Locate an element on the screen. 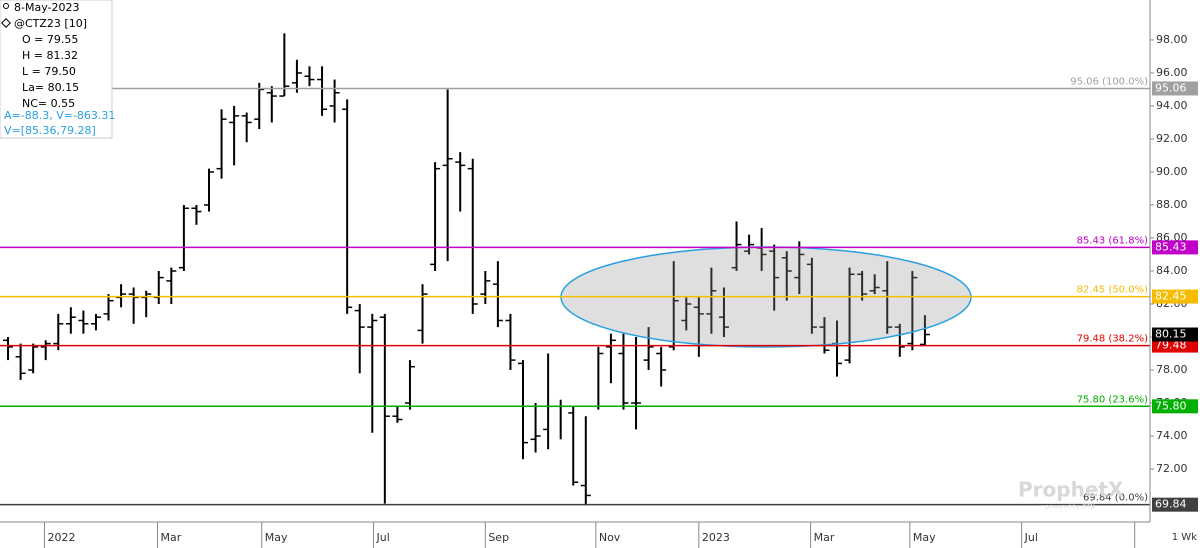 Image resolution: width=1200 pixels, height=548 pixels. level-tag: 82.45 is located at coordinates (1171, 296).